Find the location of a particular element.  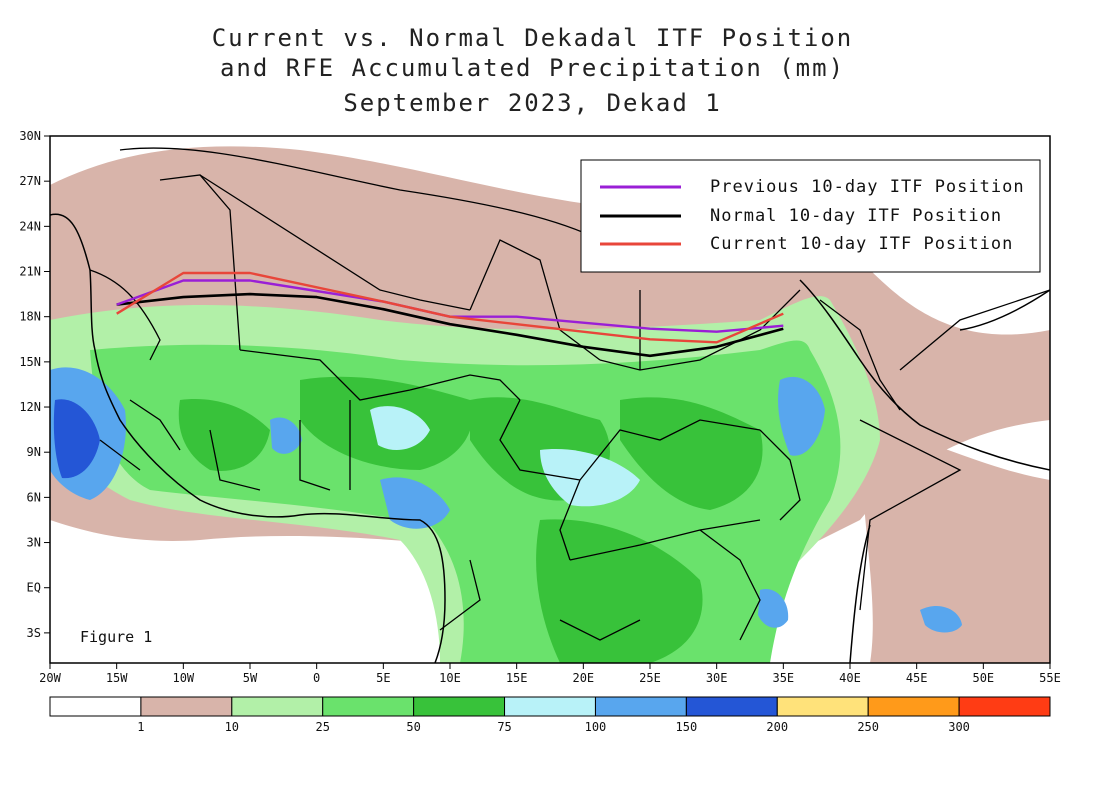

colorbar-tick-label: 25 is located at coordinates (323, 727).